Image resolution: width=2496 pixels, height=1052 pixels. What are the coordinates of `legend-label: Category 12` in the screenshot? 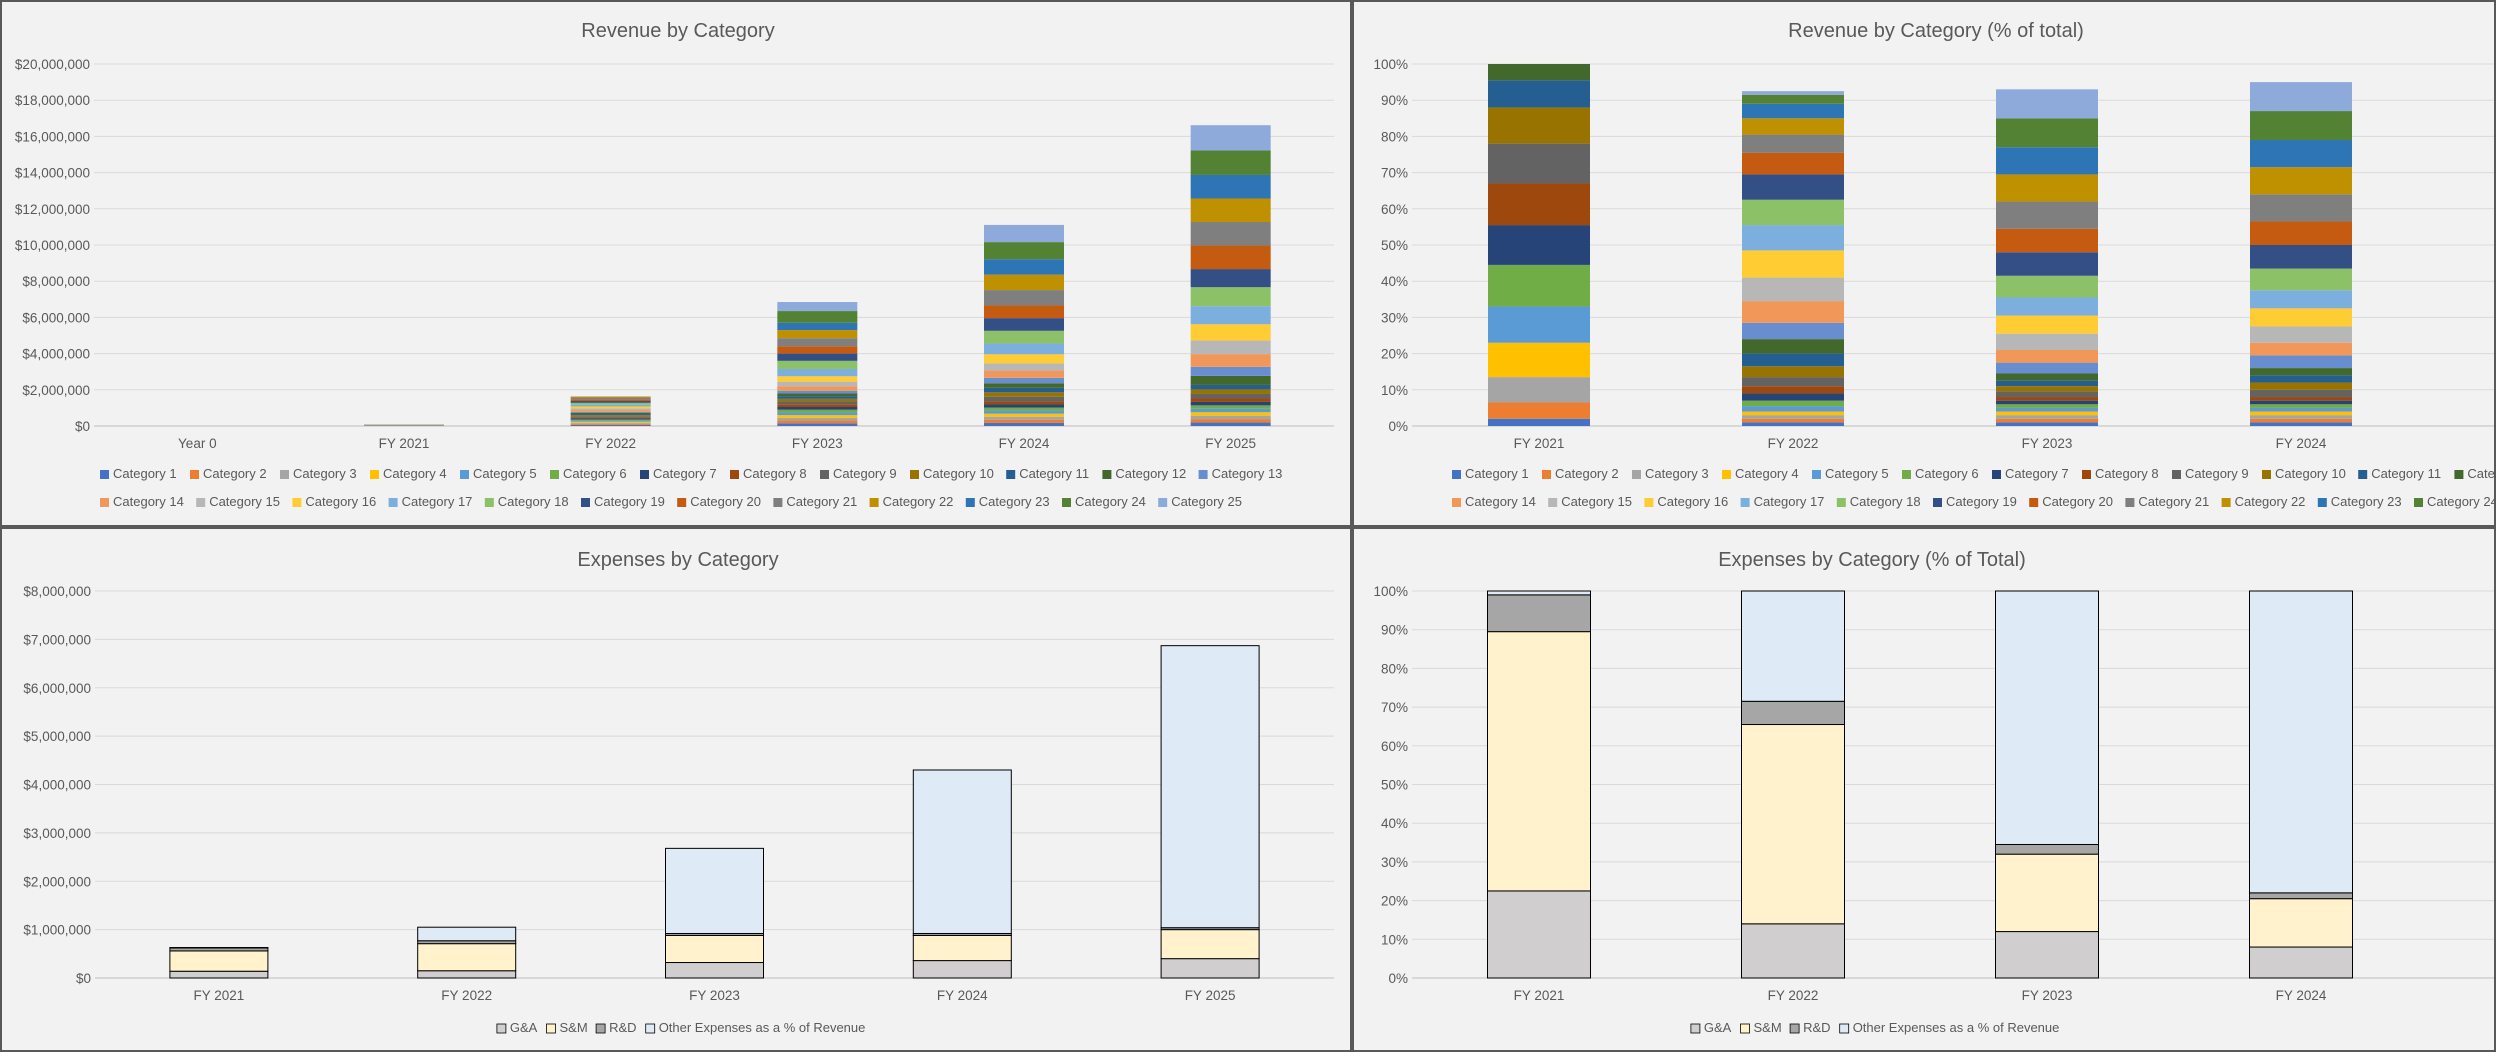 It's located at (1150, 473).